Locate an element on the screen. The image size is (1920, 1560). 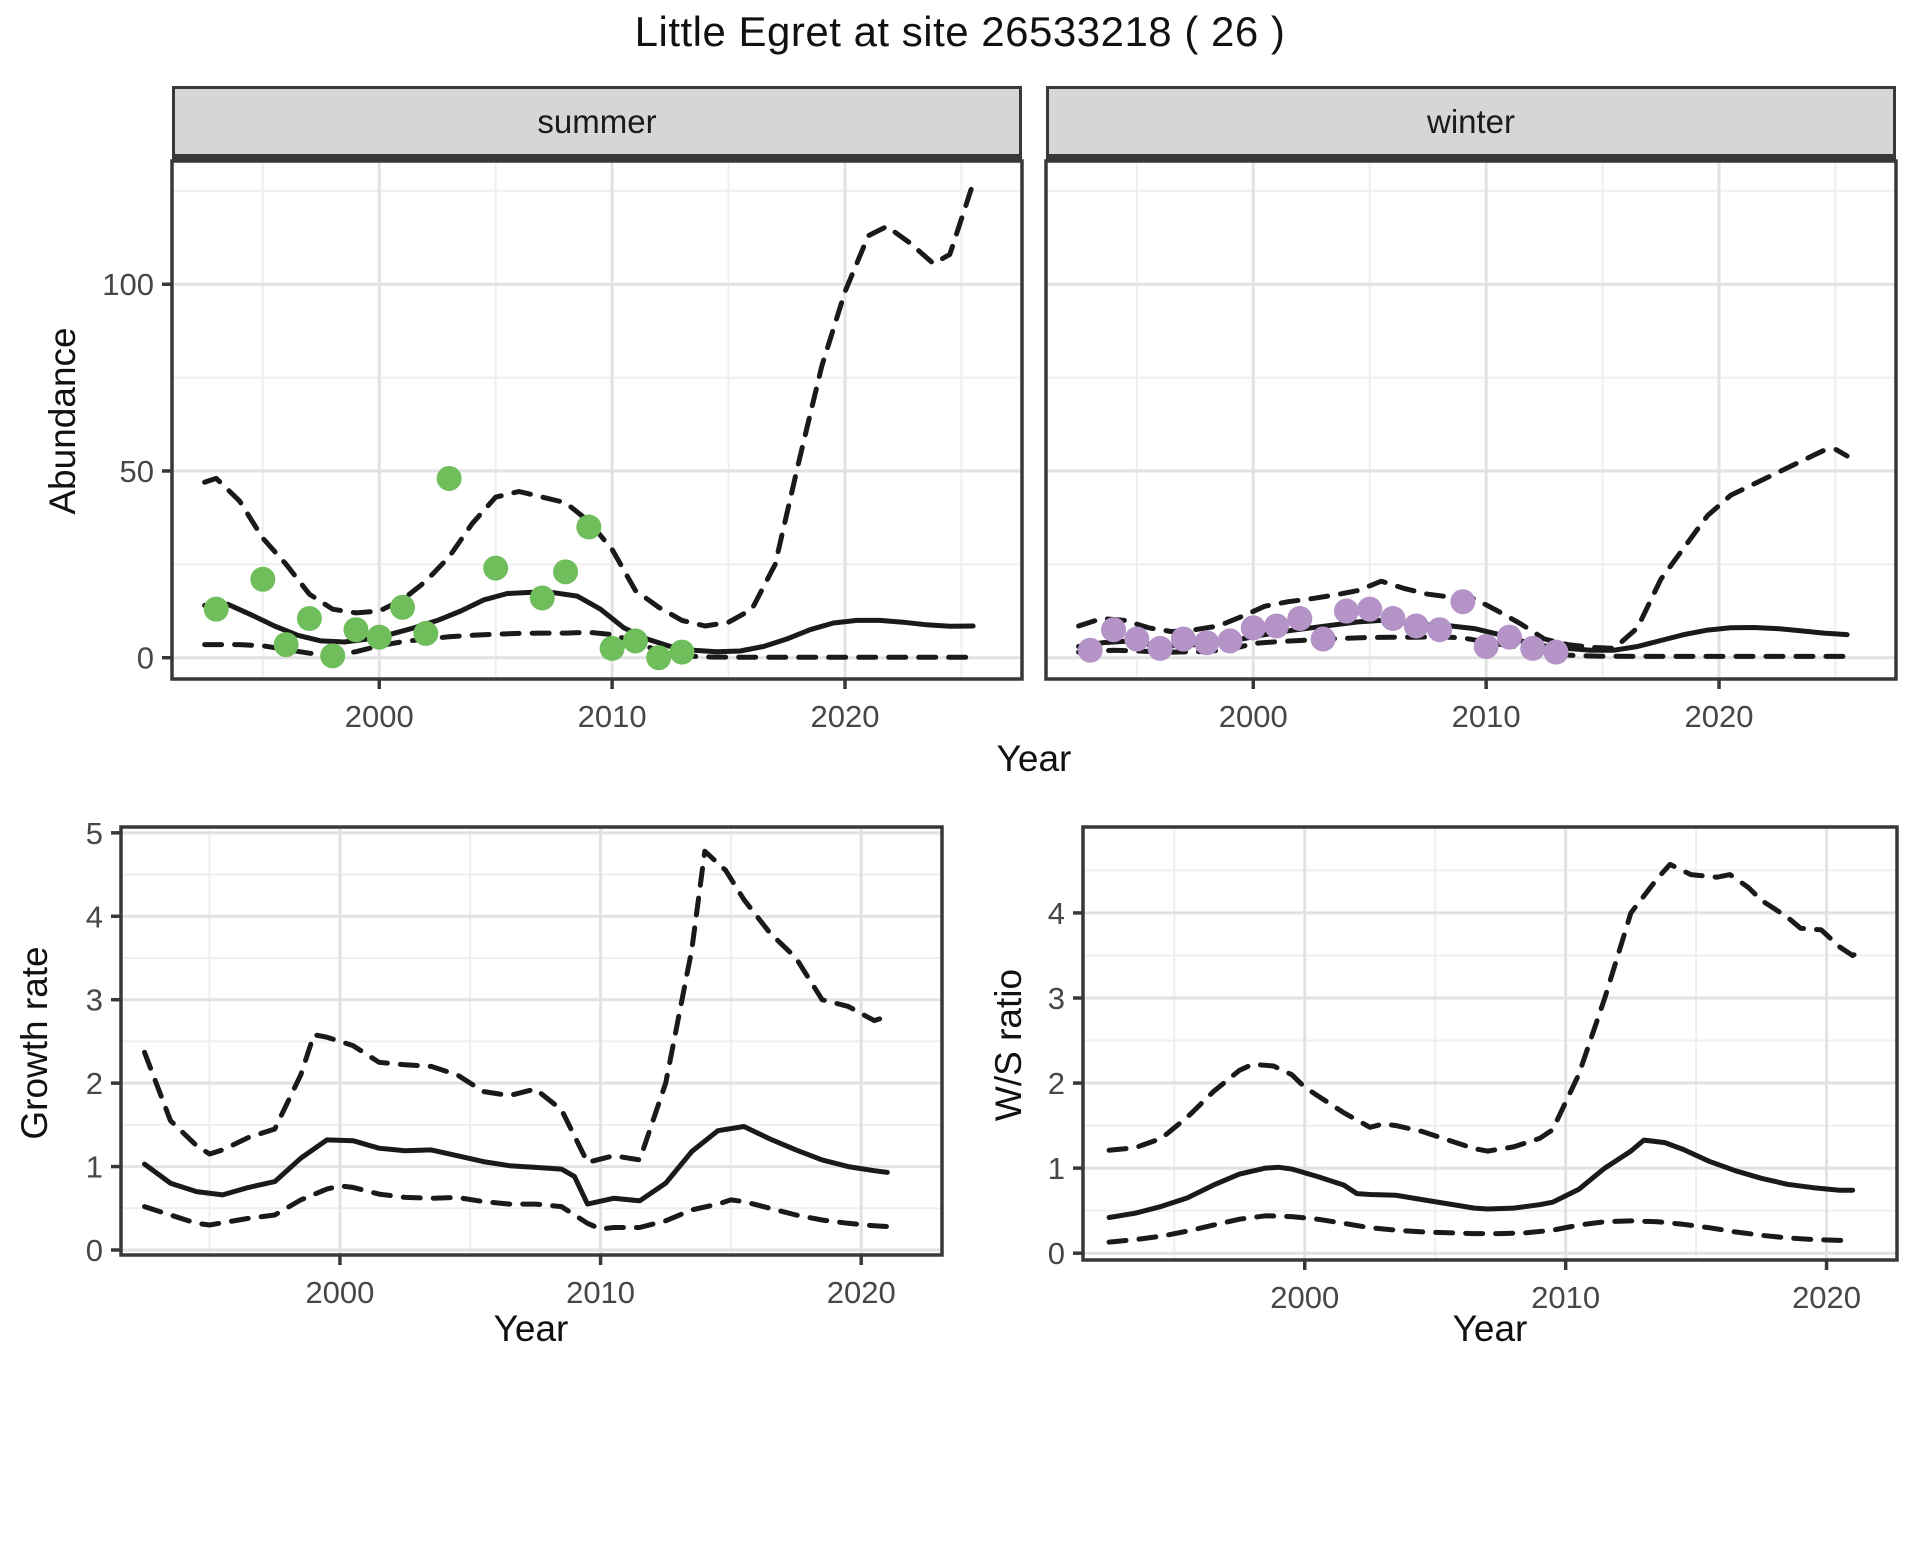
facet-strip-summer: summer is located at coordinates (597, 123).